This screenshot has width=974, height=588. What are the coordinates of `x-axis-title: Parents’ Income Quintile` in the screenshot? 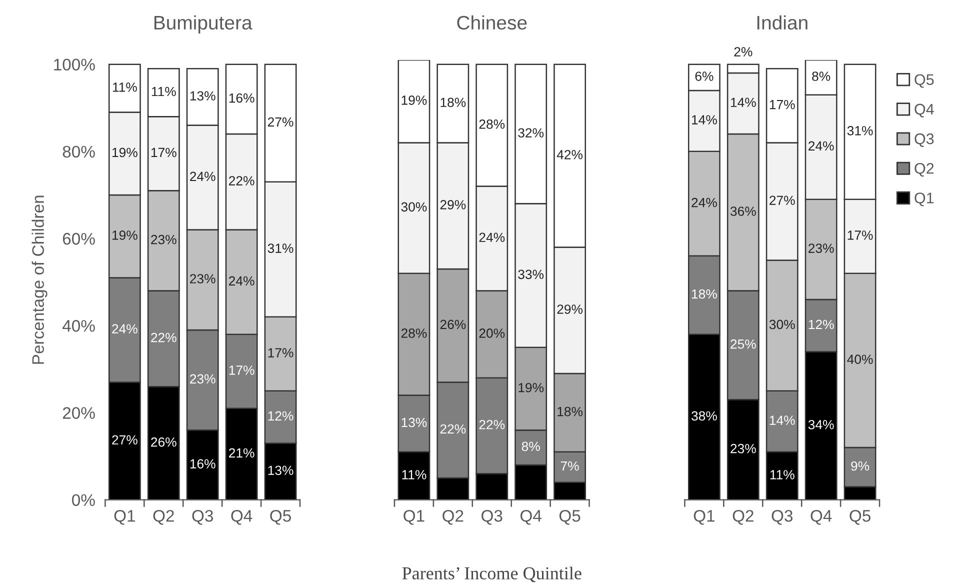 It's located at (492, 574).